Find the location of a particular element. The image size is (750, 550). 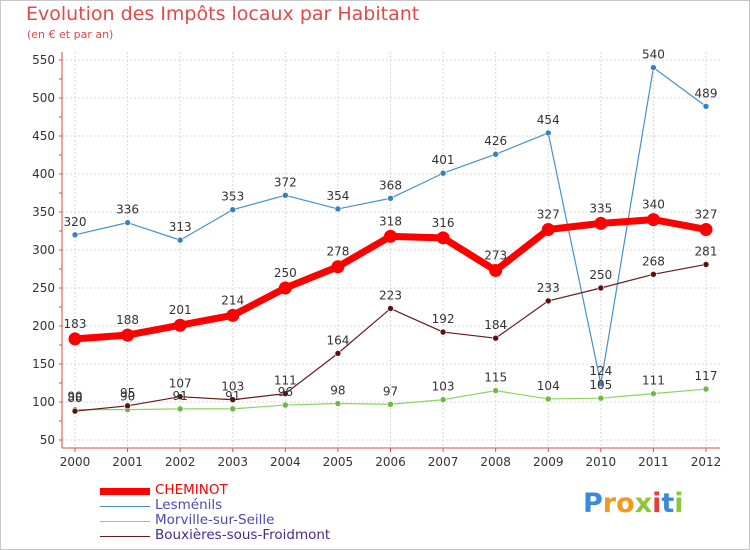

data-label-lesmenils: 401 is located at coordinates (443, 160).